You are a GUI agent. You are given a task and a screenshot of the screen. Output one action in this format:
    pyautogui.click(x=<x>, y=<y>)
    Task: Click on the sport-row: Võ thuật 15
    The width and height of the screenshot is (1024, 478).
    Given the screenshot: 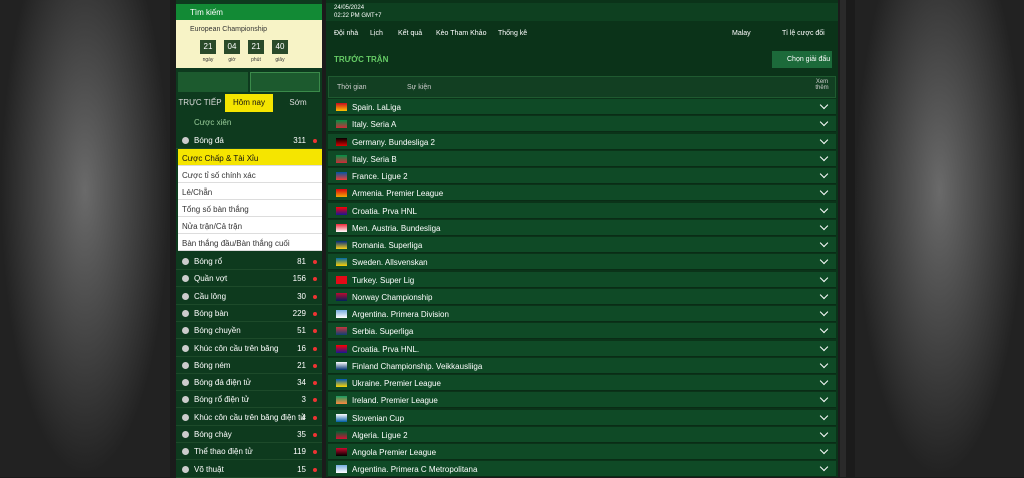 What is the action you would take?
    pyautogui.click(x=249, y=469)
    